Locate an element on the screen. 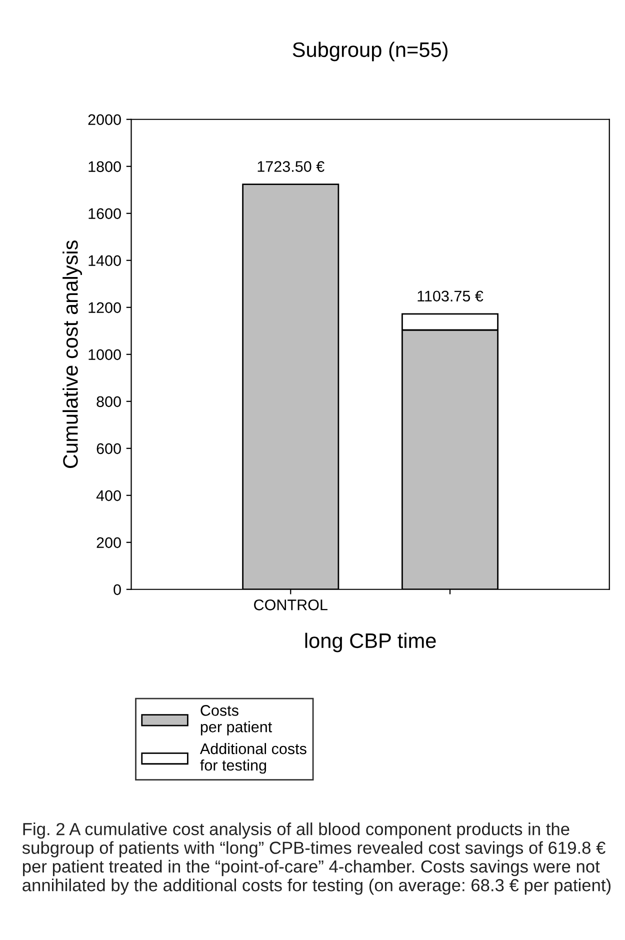 The image size is (625, 940). y-tick-label: 1200 is located at coordinates (104, 308).